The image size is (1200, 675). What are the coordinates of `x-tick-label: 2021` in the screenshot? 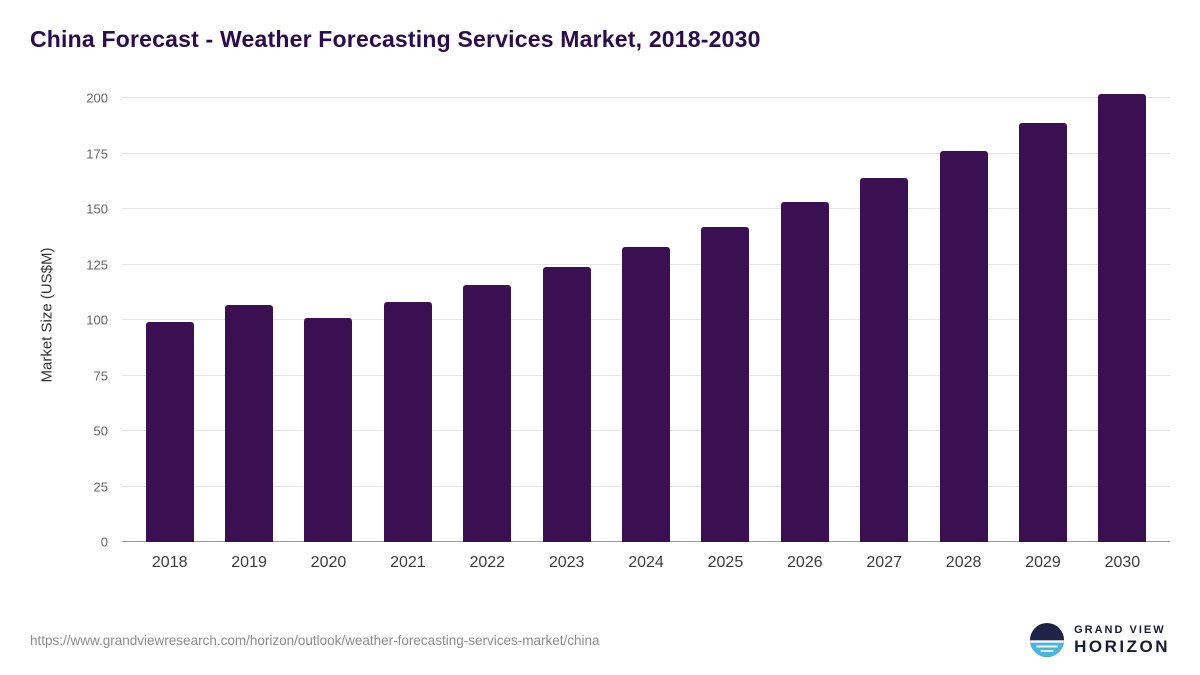 It's located at (408, 562).